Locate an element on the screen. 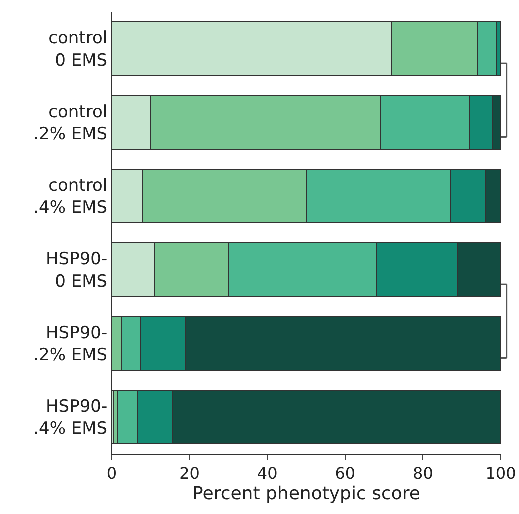 Image resolution: width=519 pixels, height=514 pixels. y-tick-label: HSP90- .4% EMS is located at coordinates (71, 418).